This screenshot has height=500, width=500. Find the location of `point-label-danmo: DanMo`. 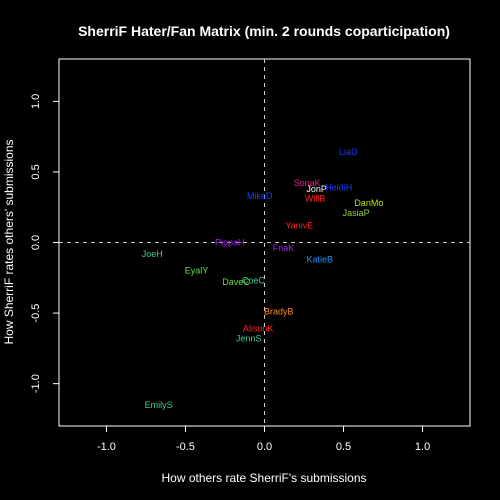

point-label-danmo: DanMo is located at coordinates (368, 203).